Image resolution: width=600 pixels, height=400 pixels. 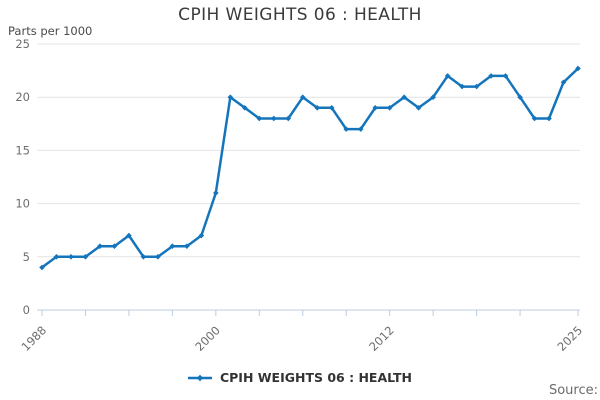 I want to click on chart-title: CPIH WEIGHTS 06 : HEALTH, so click(x=300, y=15).